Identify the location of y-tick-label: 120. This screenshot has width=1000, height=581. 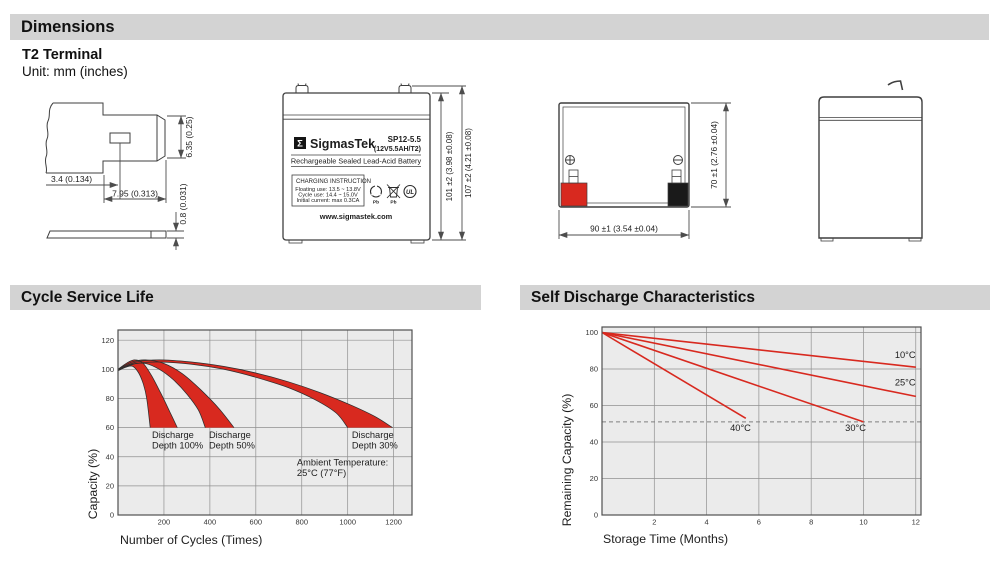
(107, 340).